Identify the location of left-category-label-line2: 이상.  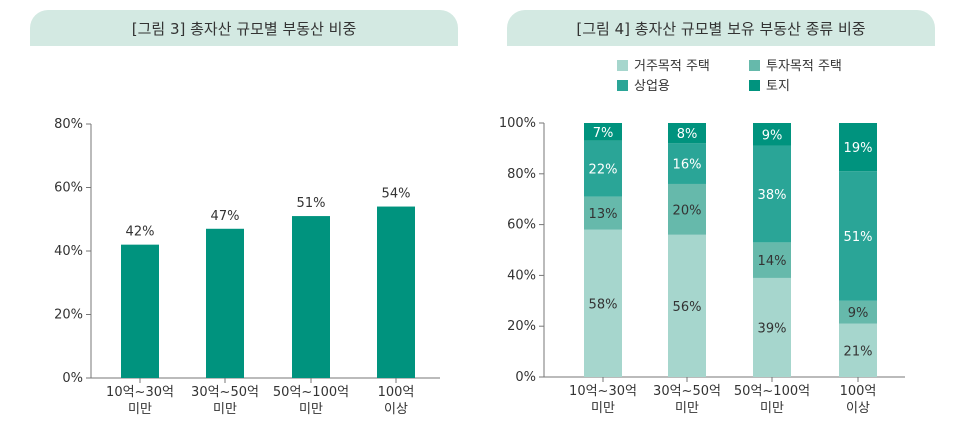
(396, 409).